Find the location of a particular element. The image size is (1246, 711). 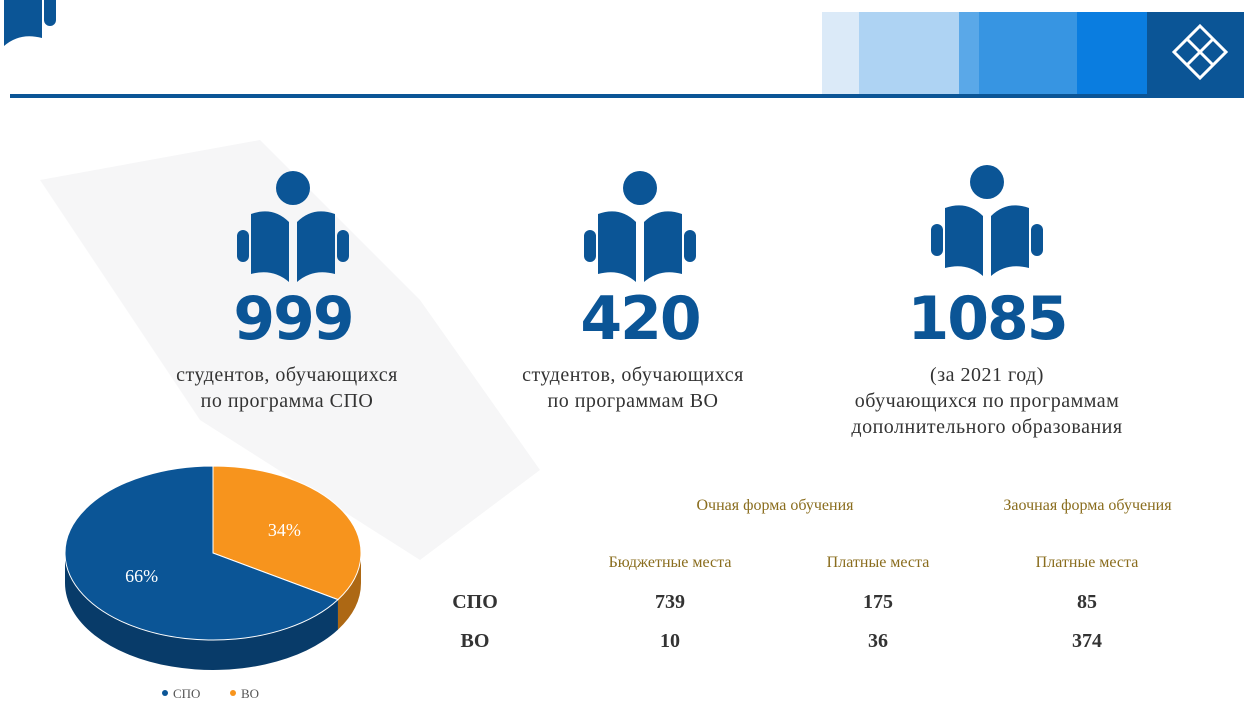

legend-label: ВО is located at coordinates (250, 693).